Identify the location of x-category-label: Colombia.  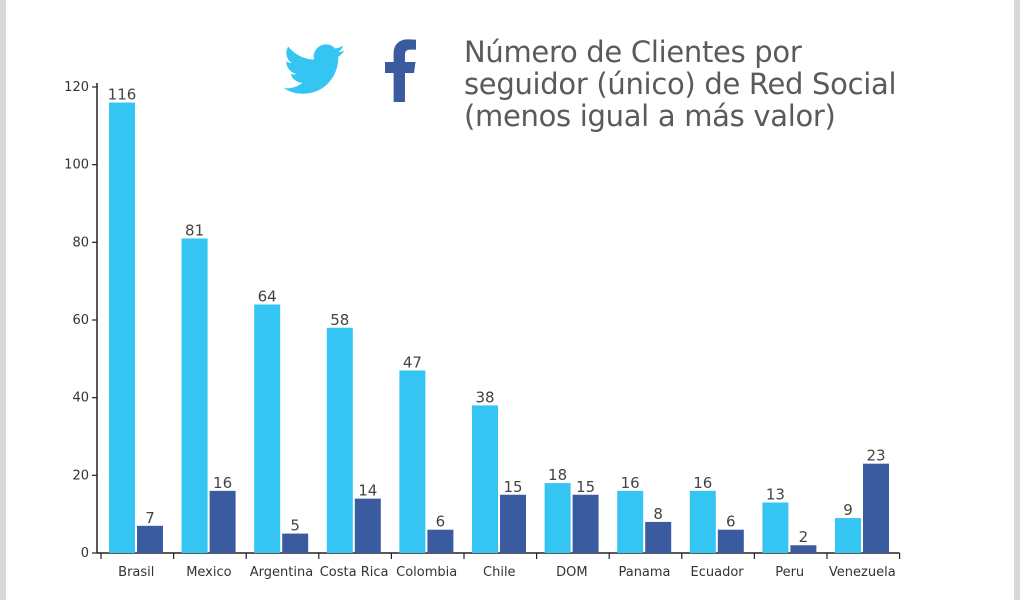
(426, 572).